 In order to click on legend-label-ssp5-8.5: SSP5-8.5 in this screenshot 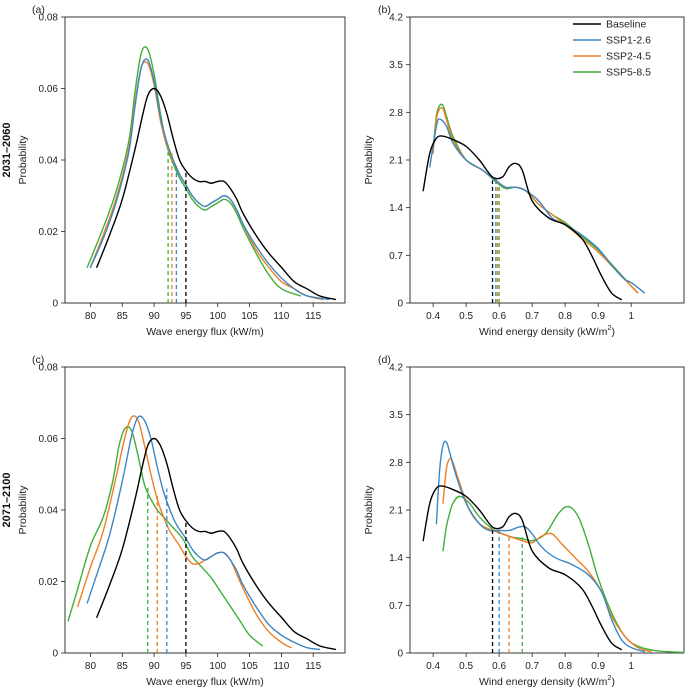, I will do `click(628, 73)`.